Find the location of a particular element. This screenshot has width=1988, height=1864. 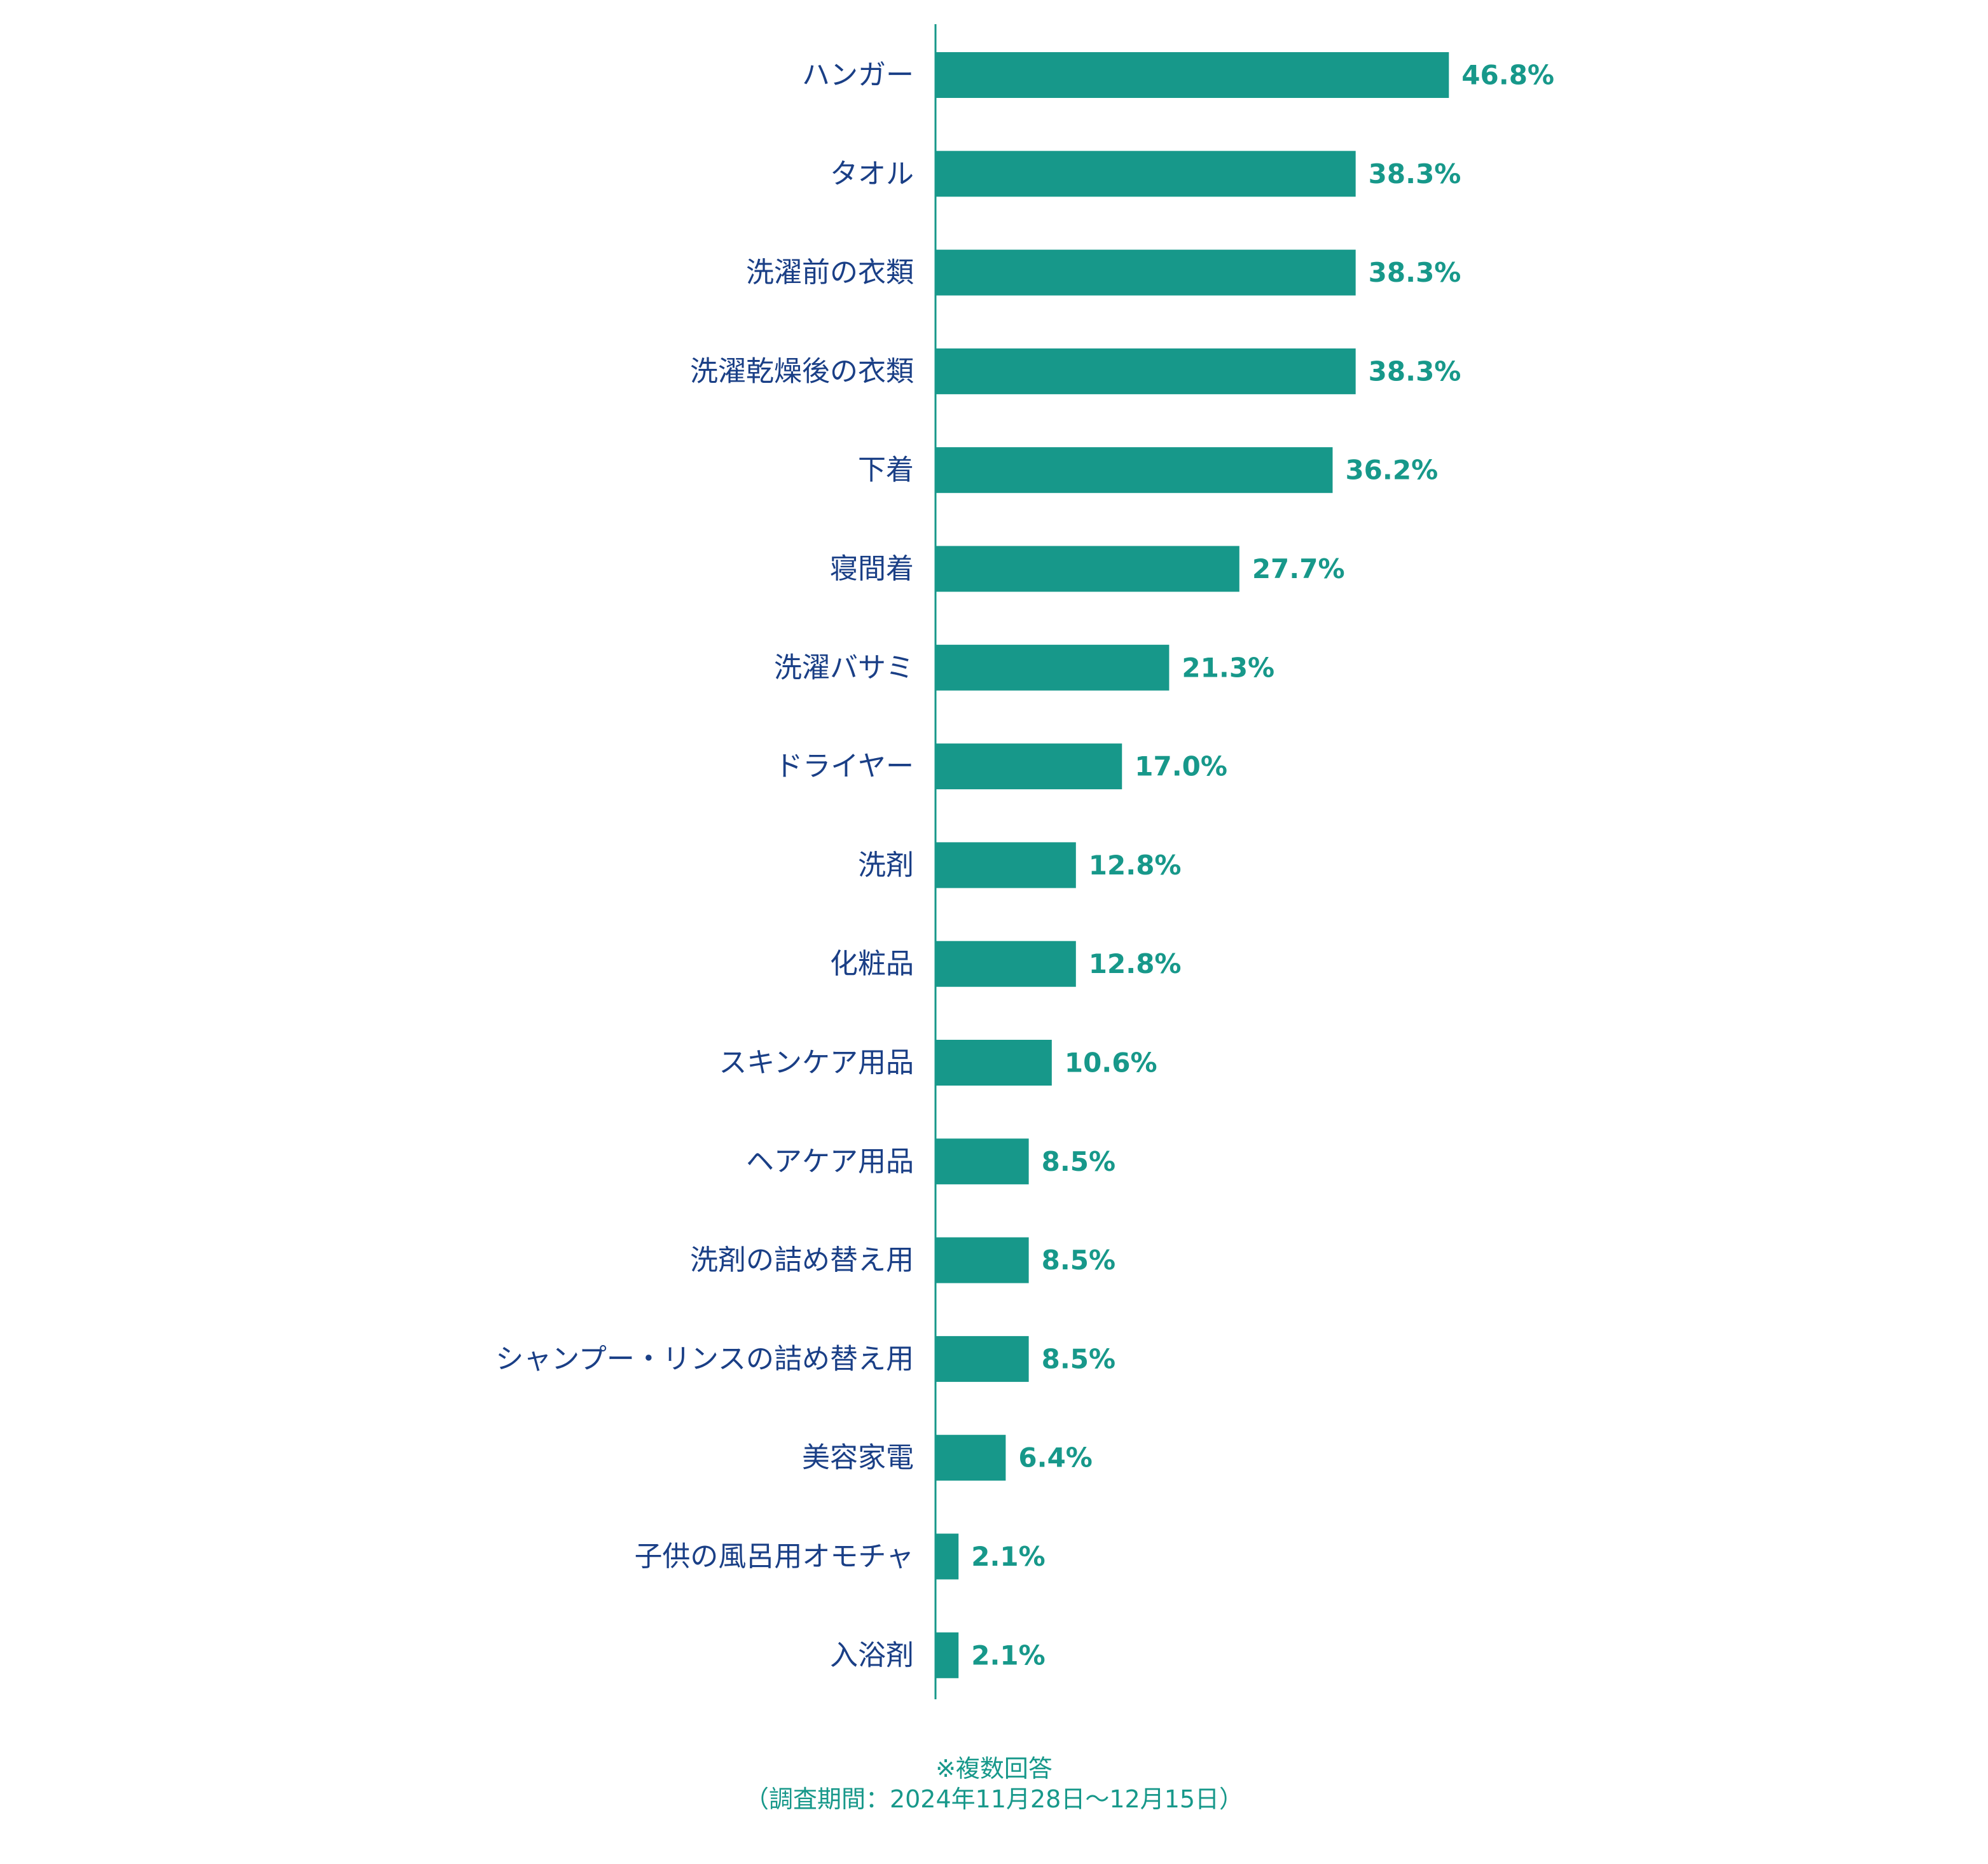

value-label: 36.2% is located at coordinates (1392, 470).